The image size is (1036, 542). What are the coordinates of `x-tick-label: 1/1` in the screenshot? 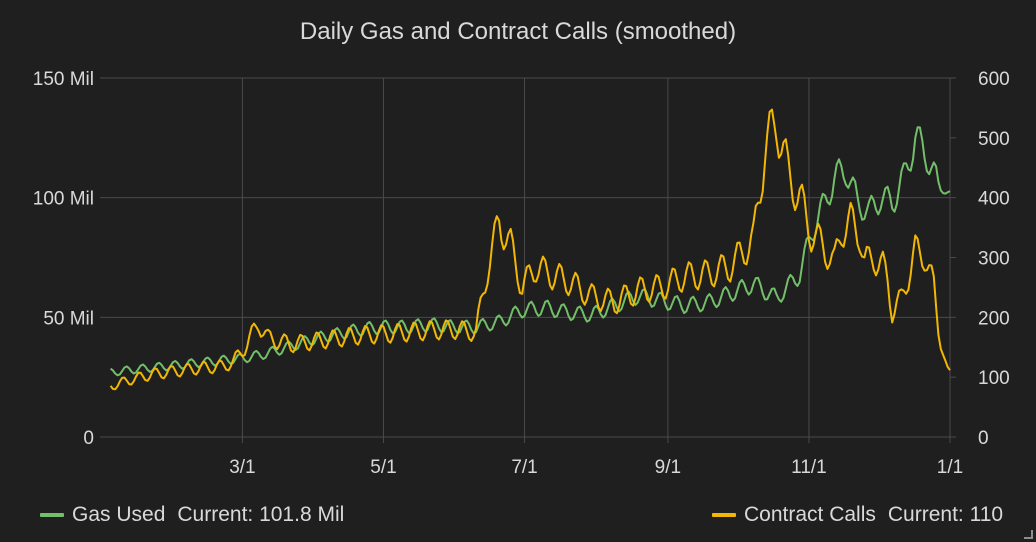 It's located at (950, 467).